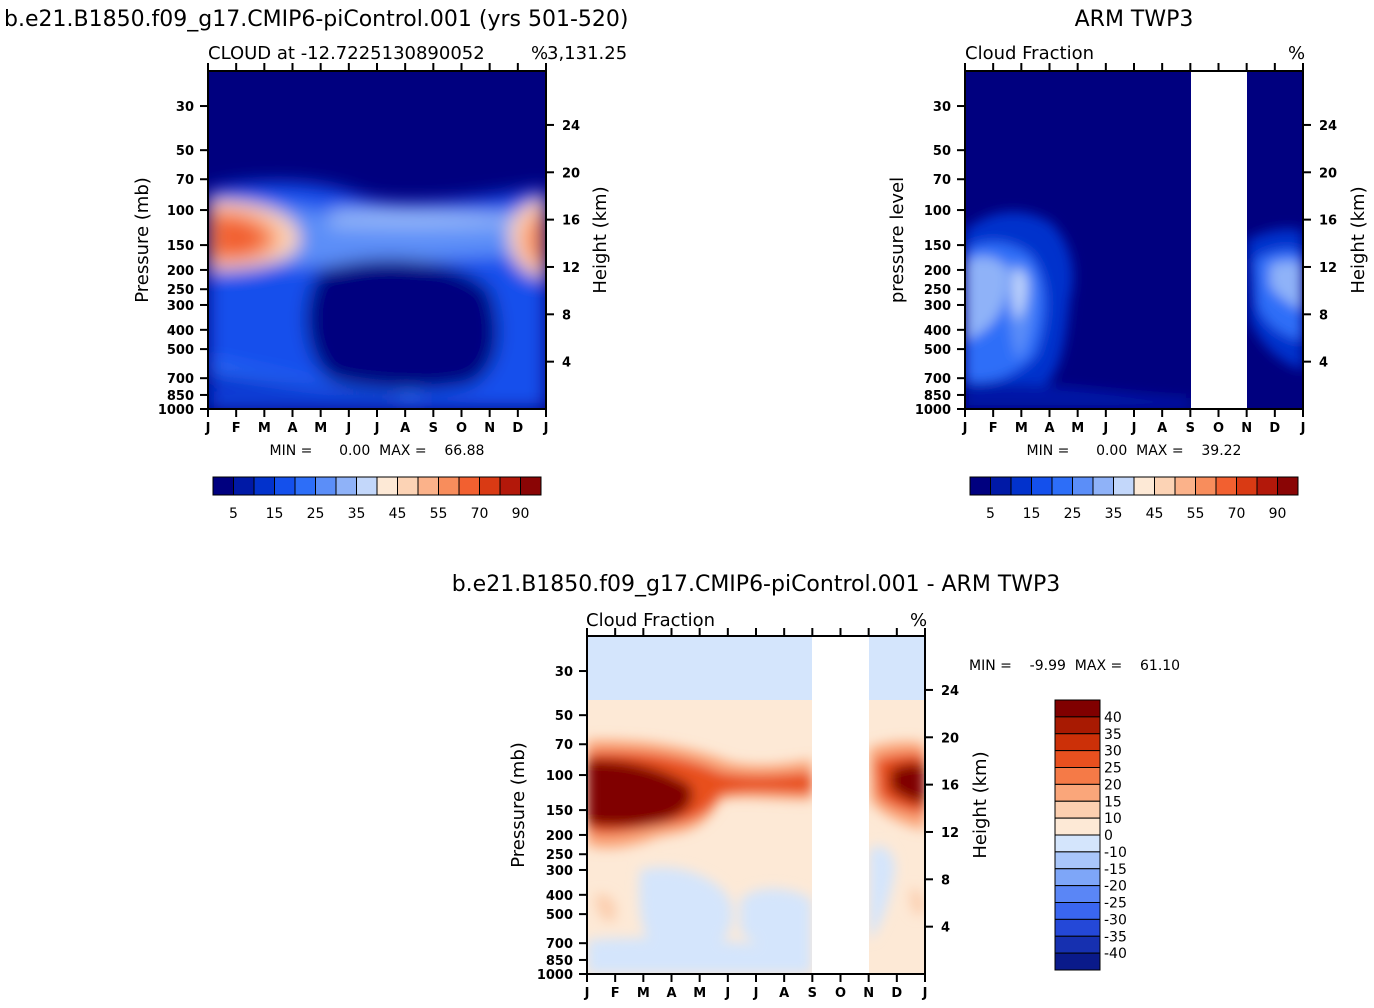 This screenshot has height=1008, width=1374. Describe the element at coordinates (756, 805) in the screenshot. I see `panel-c-plot` at that location.